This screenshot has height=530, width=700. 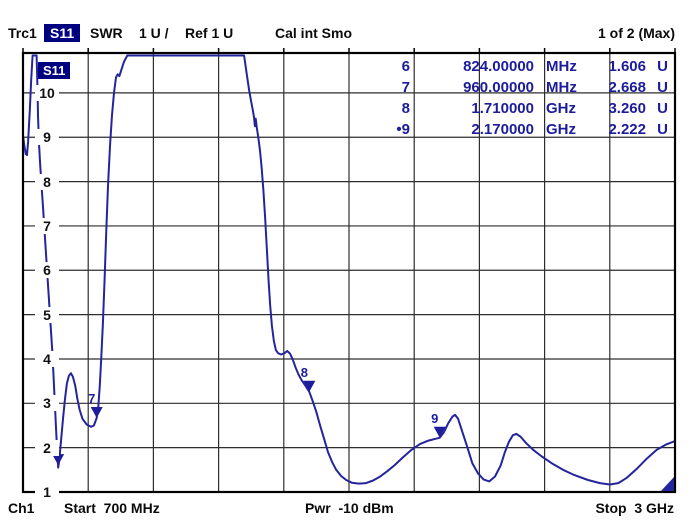 I want to click on stop-frequency: Stop 3 GHz, so click(x=634, y=508).